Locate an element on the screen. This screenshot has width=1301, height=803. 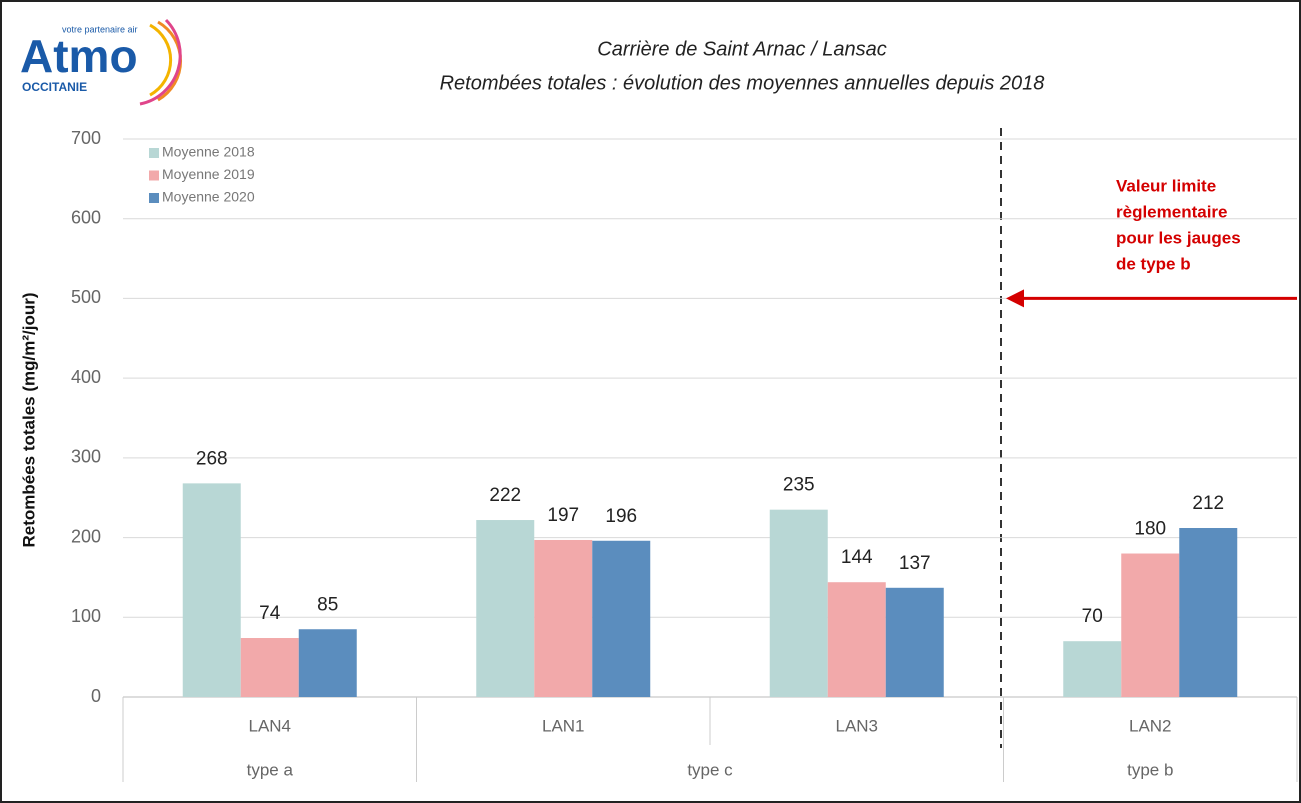
y-axis-label: Retombées totales (mg/m²/jour) is located at coordinates (28, 419).